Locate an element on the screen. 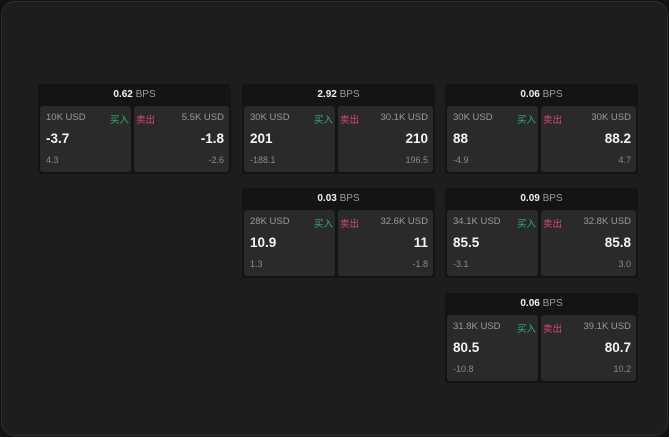 The height and width of the screenshot is (437, 669). ask-price: -1.8 is located at coordinates (212, 138).